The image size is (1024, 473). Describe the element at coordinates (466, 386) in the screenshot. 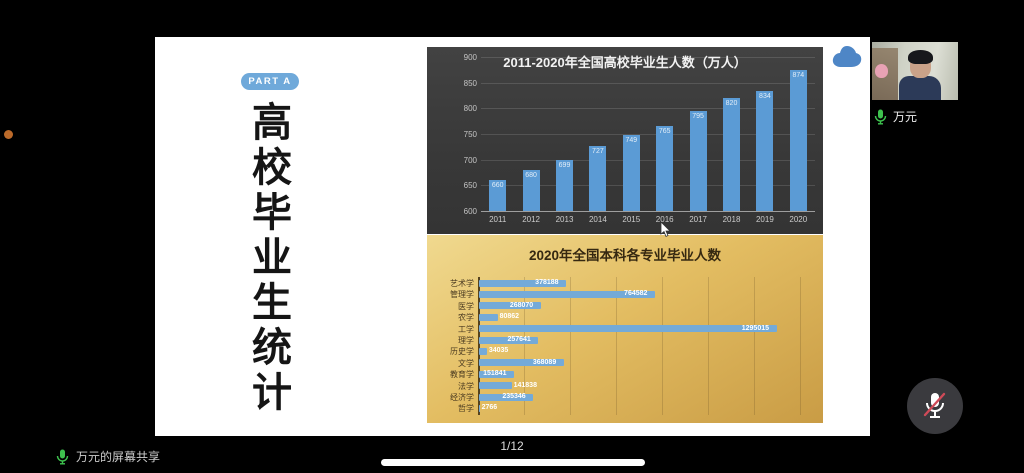

I see `category-label: 法学` at that location.